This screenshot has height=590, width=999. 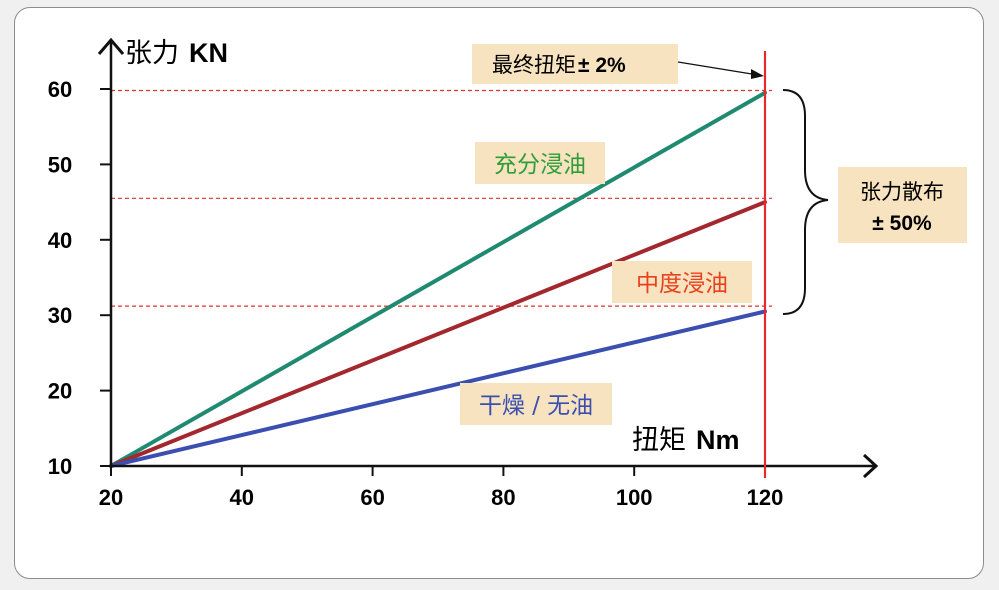 What do you see at coordinates (503, 497) in the screenshot?
I see `x-tick-label: 80` at bounding box center [503, 497].